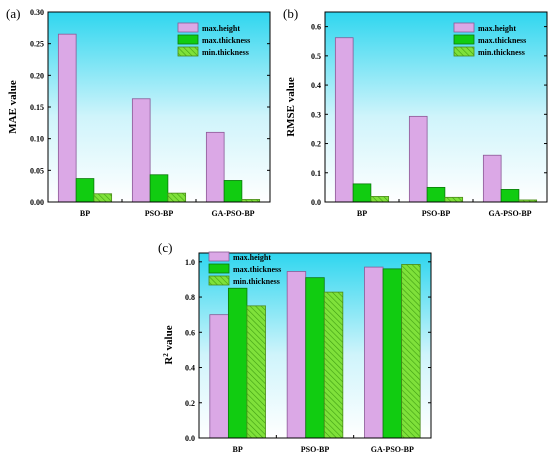 The width and height of the screenshot is (550, 455). What do you see at coordinates (168, 344) in the screenshot?
I see `y-axis-label: R2 value` at bounding box center [168, 344].